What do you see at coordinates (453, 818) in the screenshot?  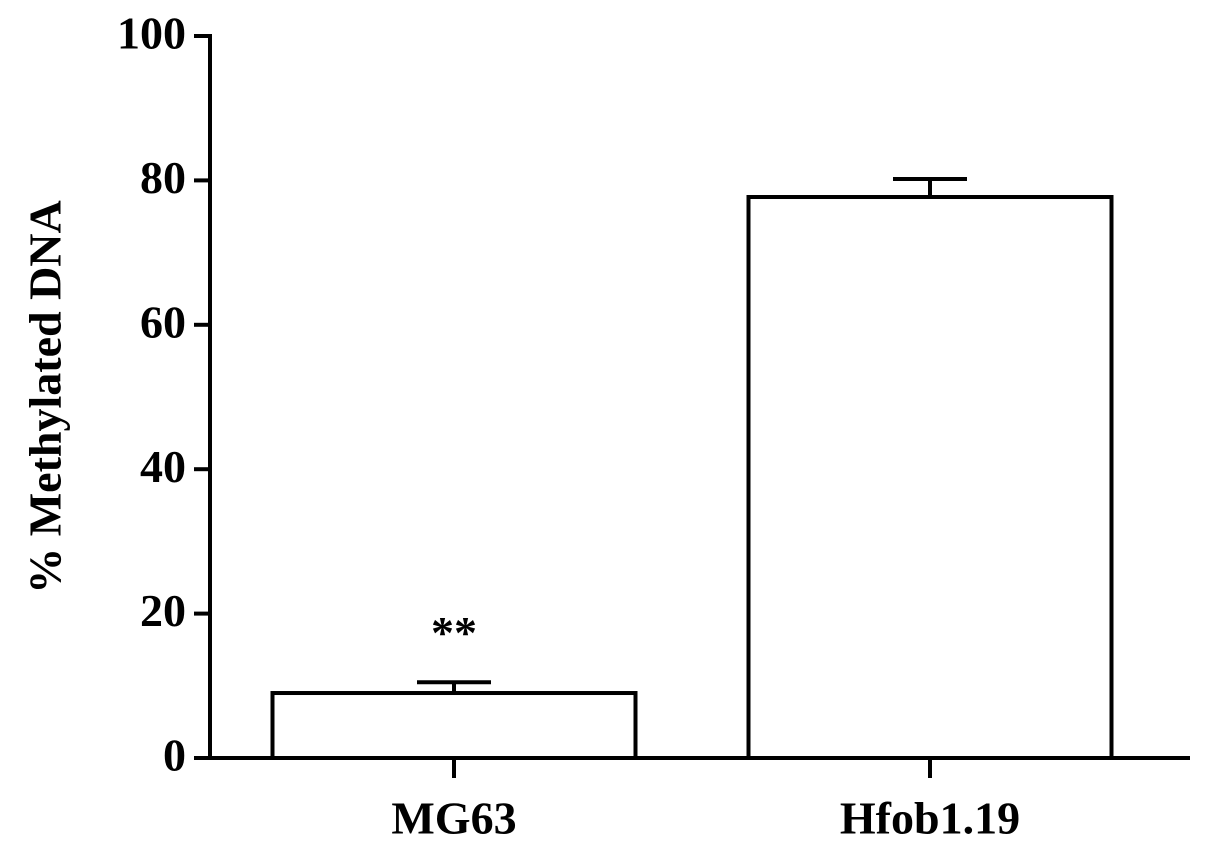 I see `x-tick-label: MG63` at bounding box center [453, 818].